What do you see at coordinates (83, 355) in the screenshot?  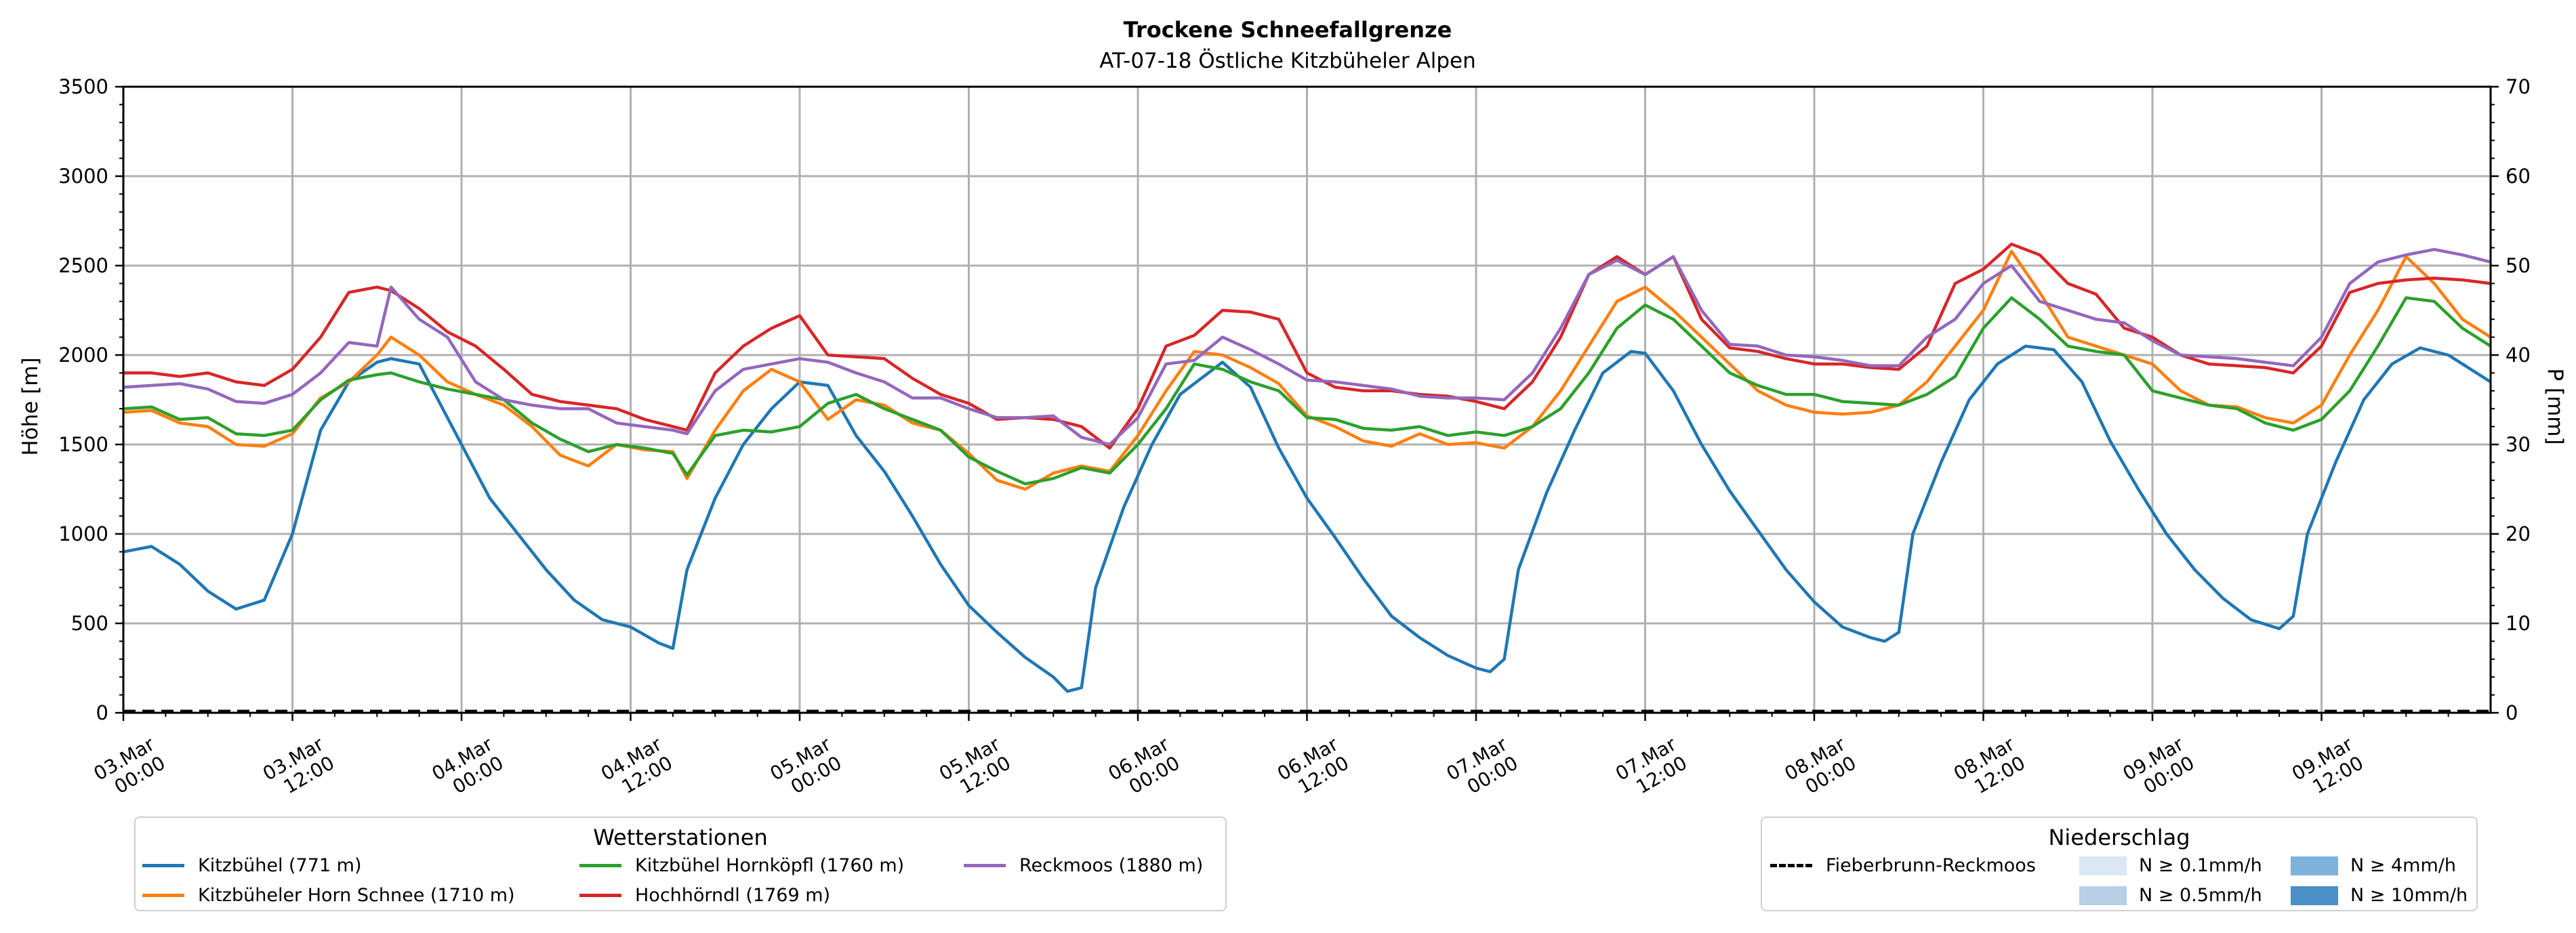 I see `y-tick-label: 2000` at bounding box center [83, 355].